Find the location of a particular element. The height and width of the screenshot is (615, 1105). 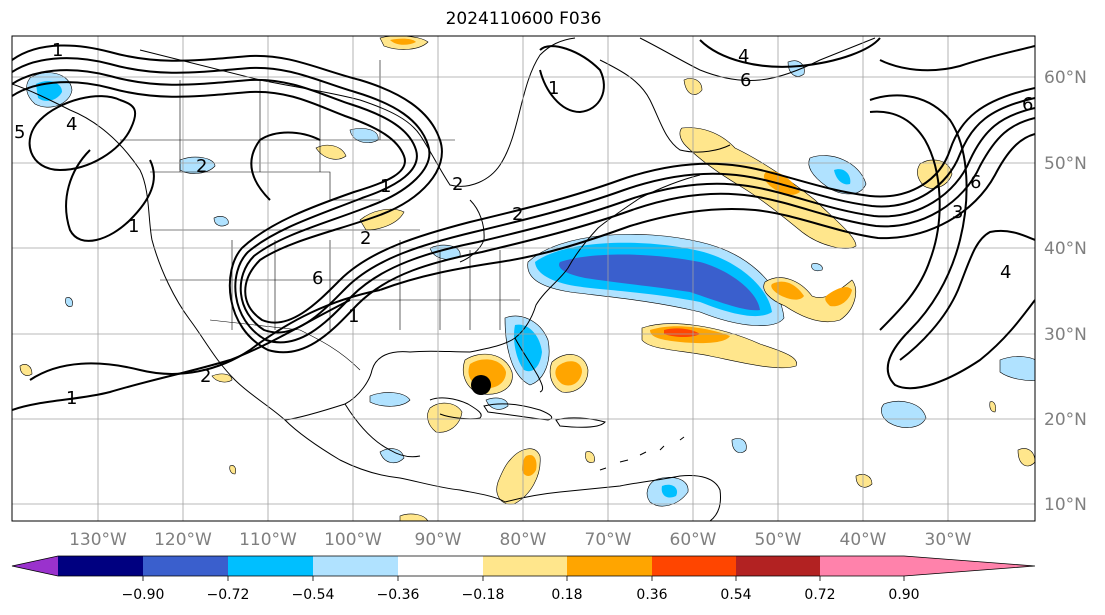

lon-tick-label: 50°W is located at coordinates (778, 540).